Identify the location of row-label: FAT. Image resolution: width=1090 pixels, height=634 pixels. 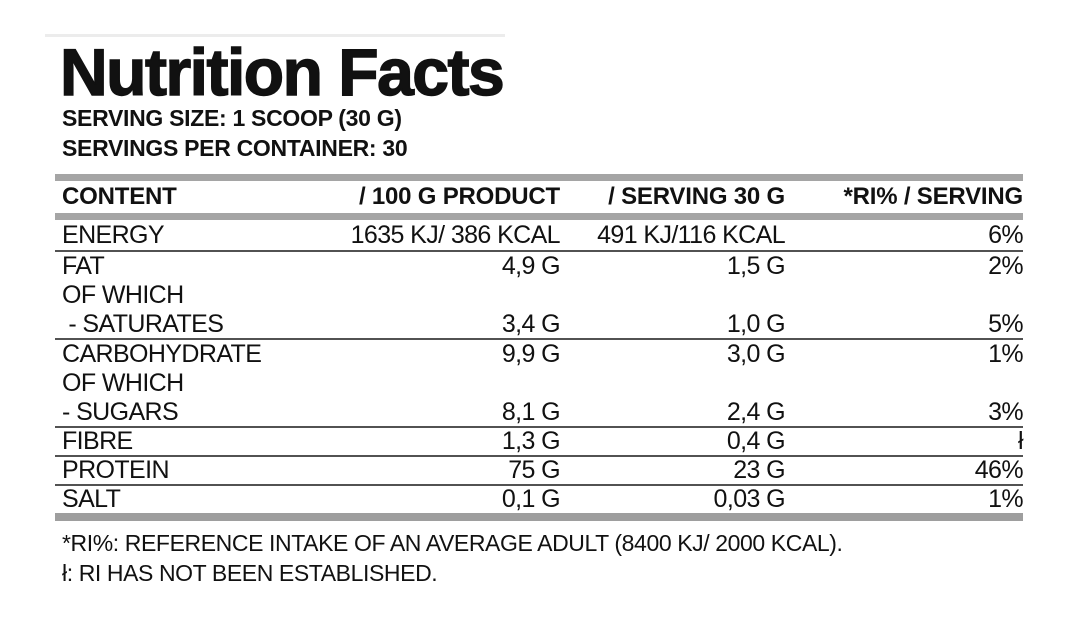
(83, 266).